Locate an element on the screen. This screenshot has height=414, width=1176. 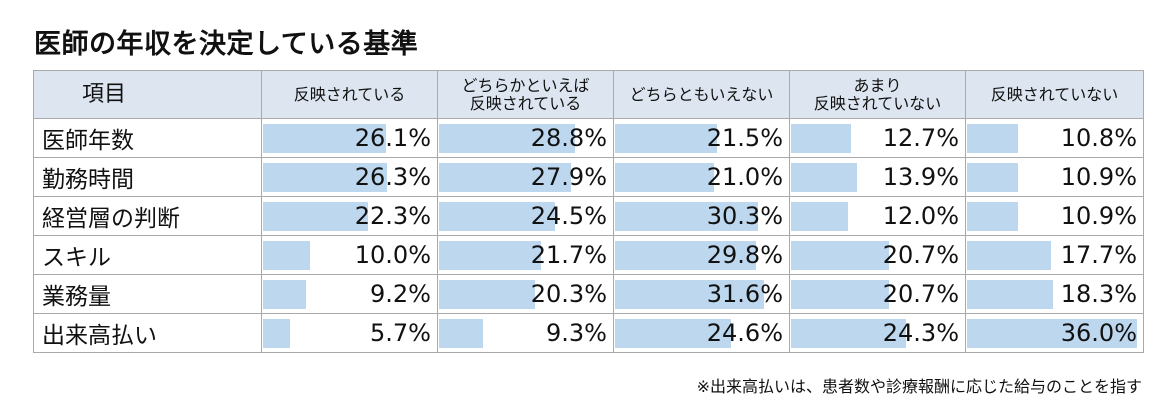
value-cell: 26.3% is located at coordinates (349, 177).